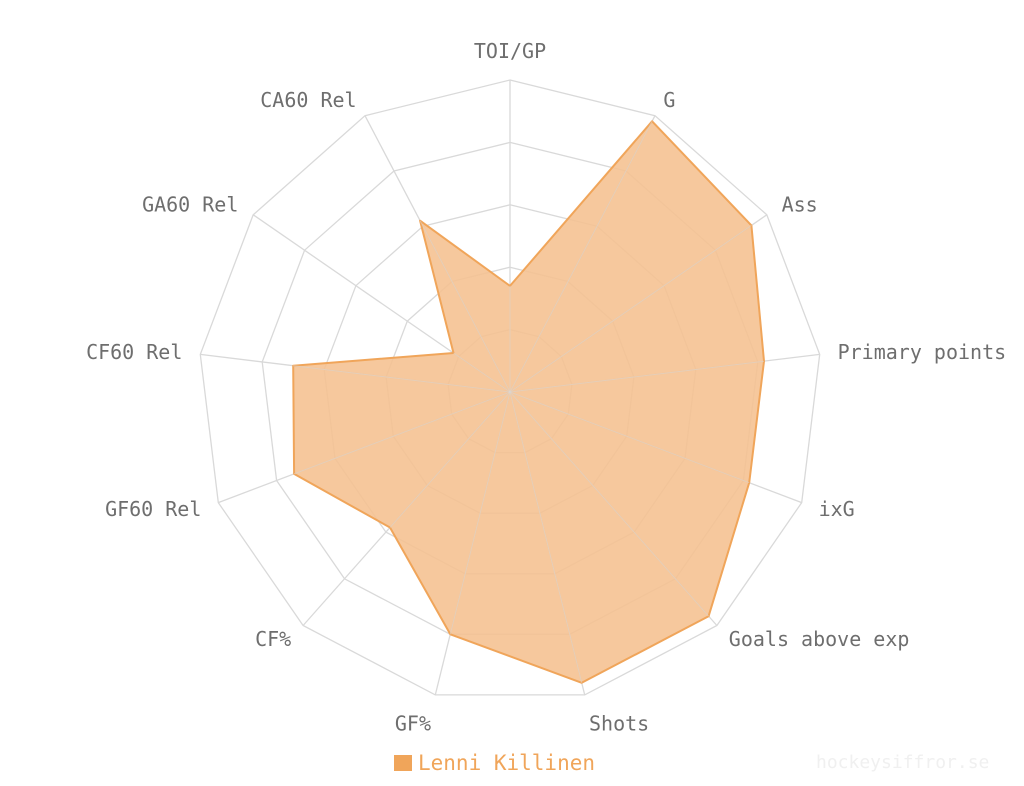 The image size is (1024, 786). I want to click on series-point-ga60-rel, so click(482, 372).